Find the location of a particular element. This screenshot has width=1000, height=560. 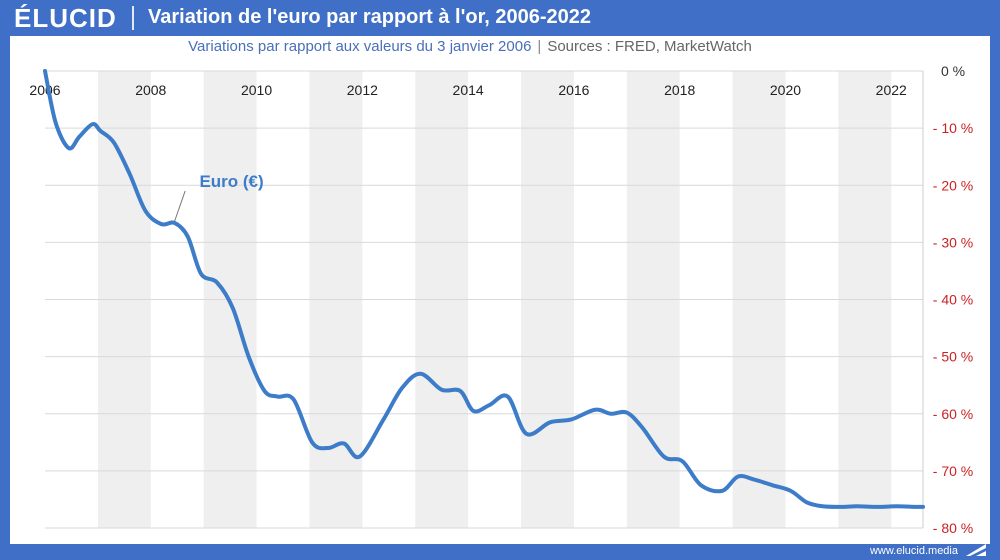

y-tick-label: - 20 % is located at coordinates (953, 185).